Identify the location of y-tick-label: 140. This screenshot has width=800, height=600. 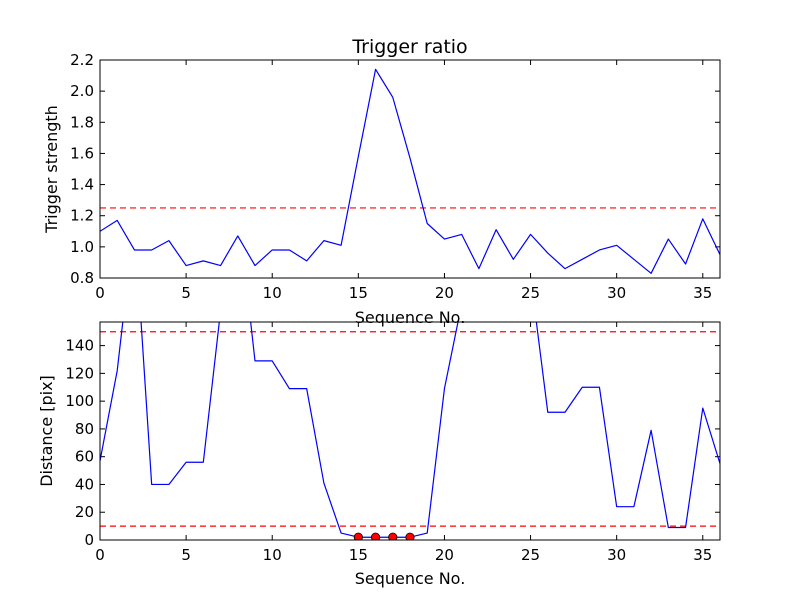
(79, 346).